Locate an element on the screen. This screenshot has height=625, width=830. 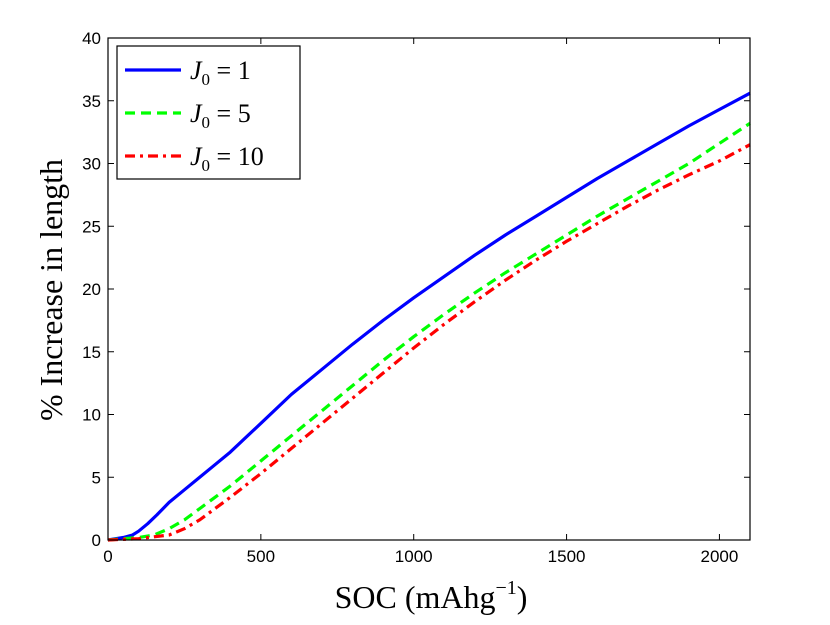
legend-label-1: J0 = 5 is located at coordinates (220, 115).